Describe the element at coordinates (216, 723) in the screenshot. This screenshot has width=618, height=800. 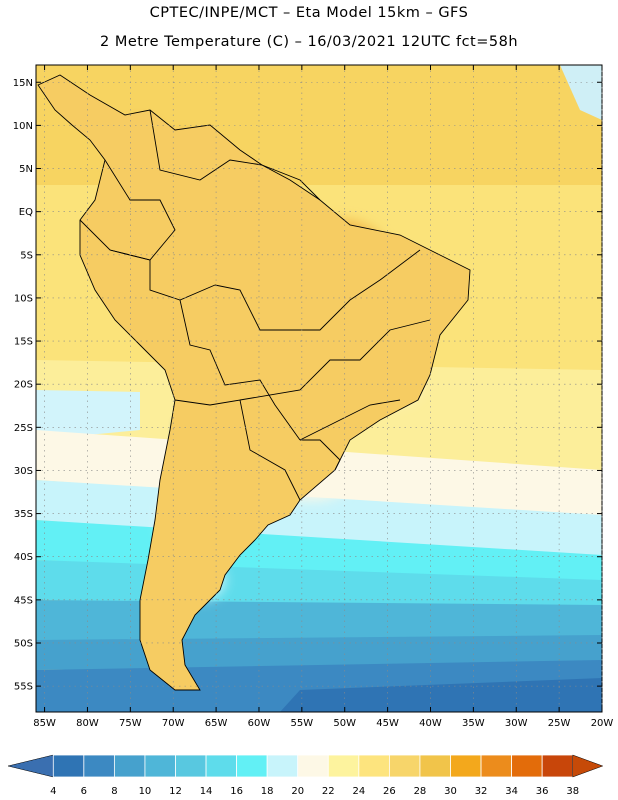
I see `lon-tick-label: 65W` at that location.